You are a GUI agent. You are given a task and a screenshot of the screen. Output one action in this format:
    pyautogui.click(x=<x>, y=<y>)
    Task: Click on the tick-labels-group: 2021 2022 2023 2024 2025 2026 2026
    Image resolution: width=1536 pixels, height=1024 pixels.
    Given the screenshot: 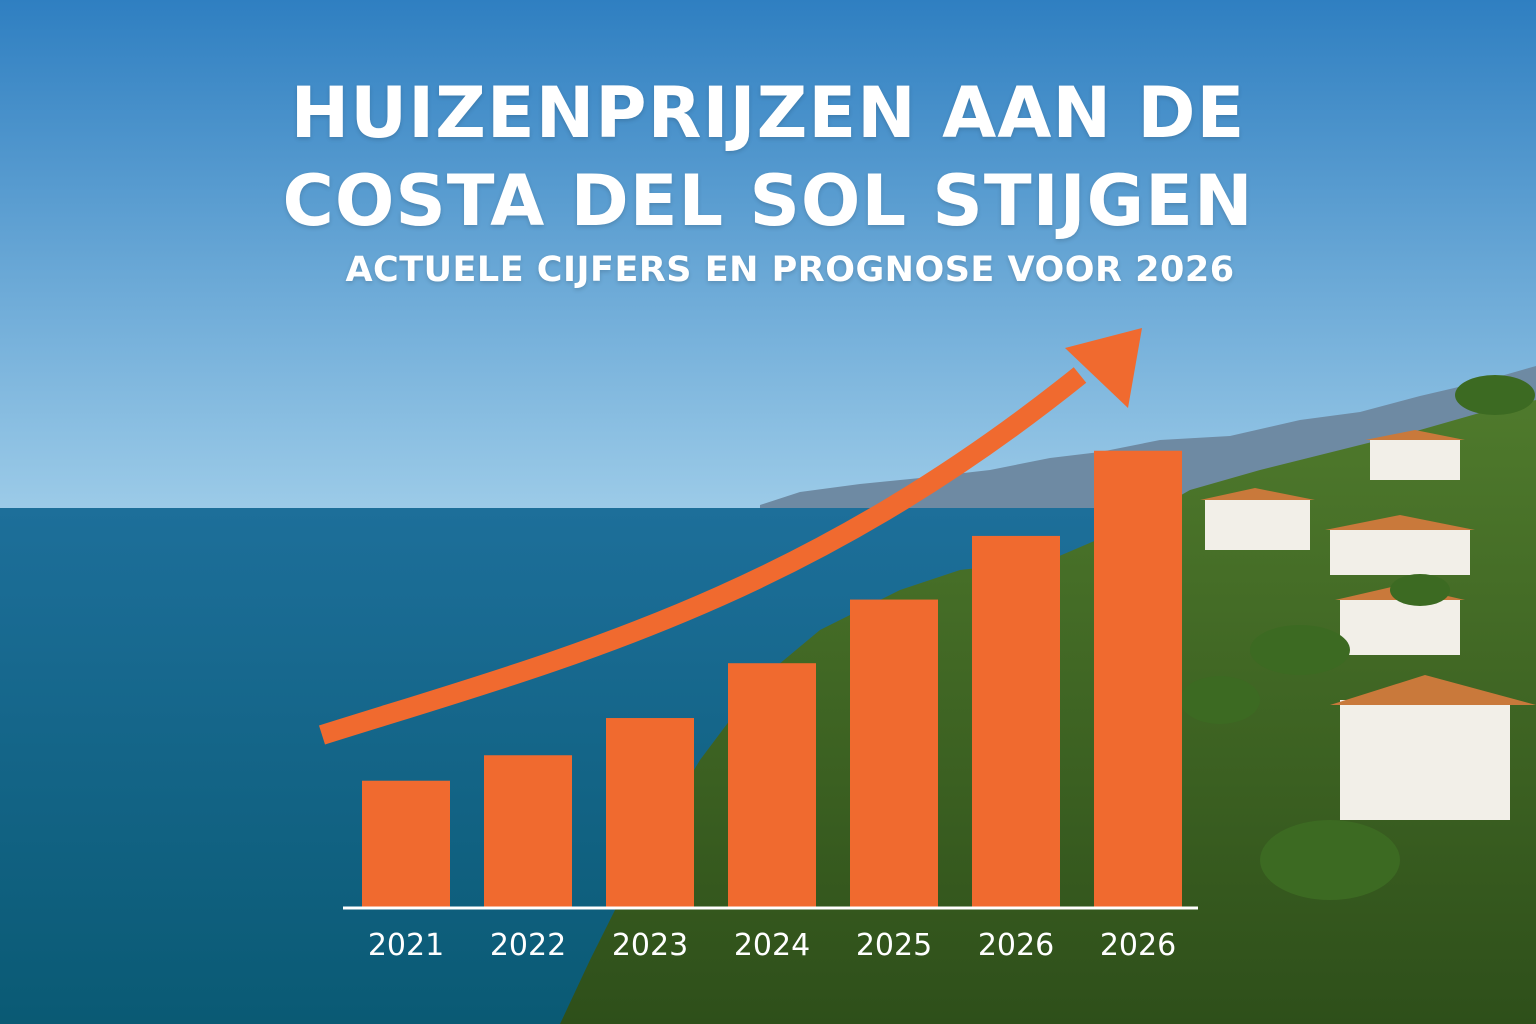 What is the action you would take?
    pyautogui.click(x=772, y=945)
    